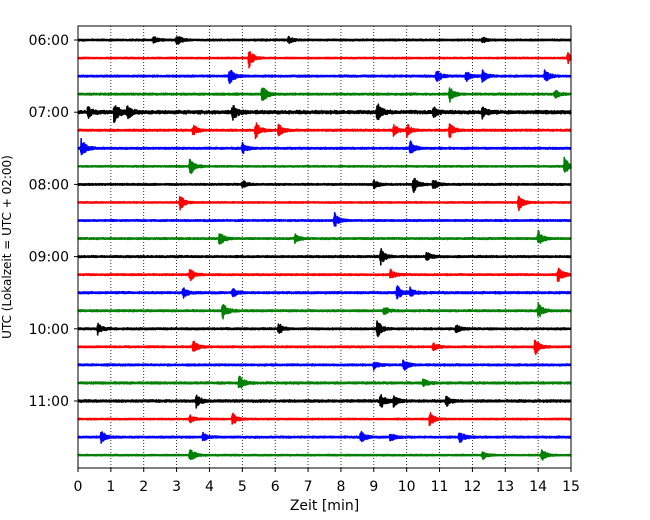  I want to click on x-tick-label-14: 14, so click(538, 487).